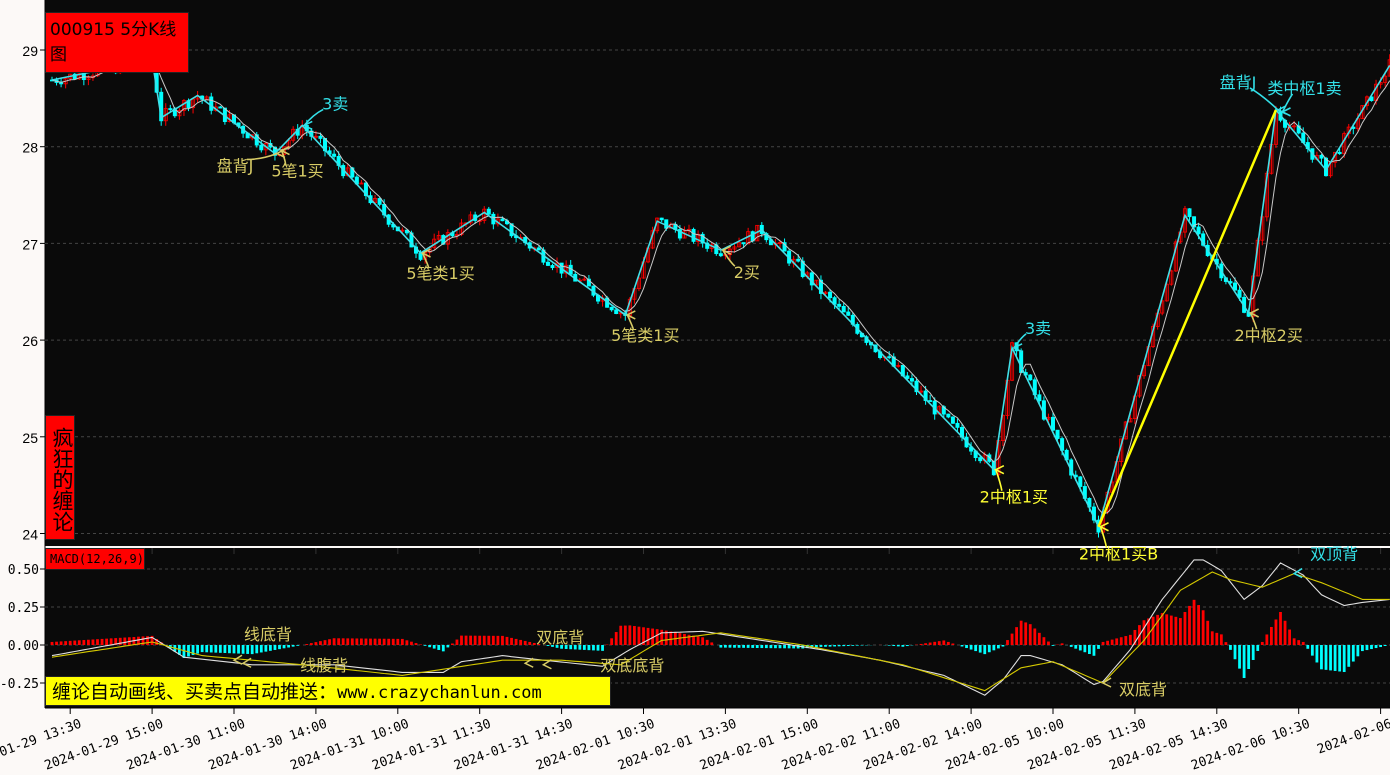 Image resolution: width=1390 pixels, height=775 pixels. Describe the element at coordinates (297, 171) in the screenshot. I see `signal-label: 5笔1买` at that location.